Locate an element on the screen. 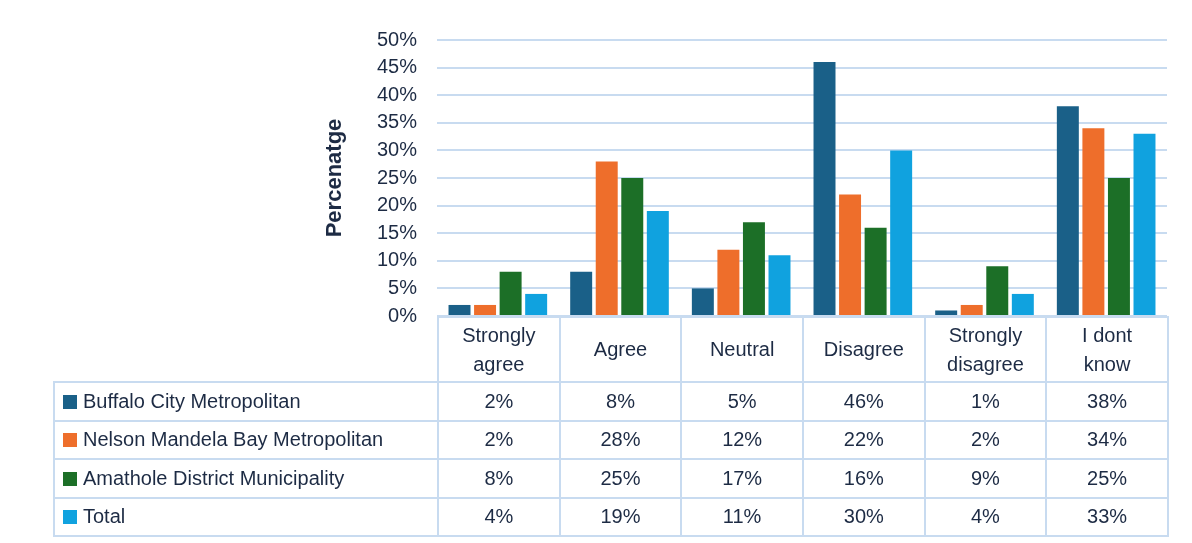 The height and width of the screenshot is (543, 1192). legend-label: Nelson Mandela Bay Metropolitan is located at coordinates (233, 439).